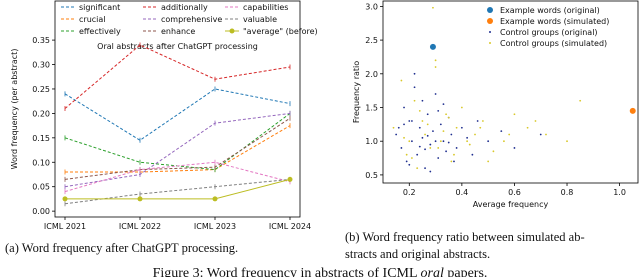  What do you see at coordinates (290, 226) in the screenshot?
I see `x-tick-label: ICML 2024` at bounding box center [290, 226].